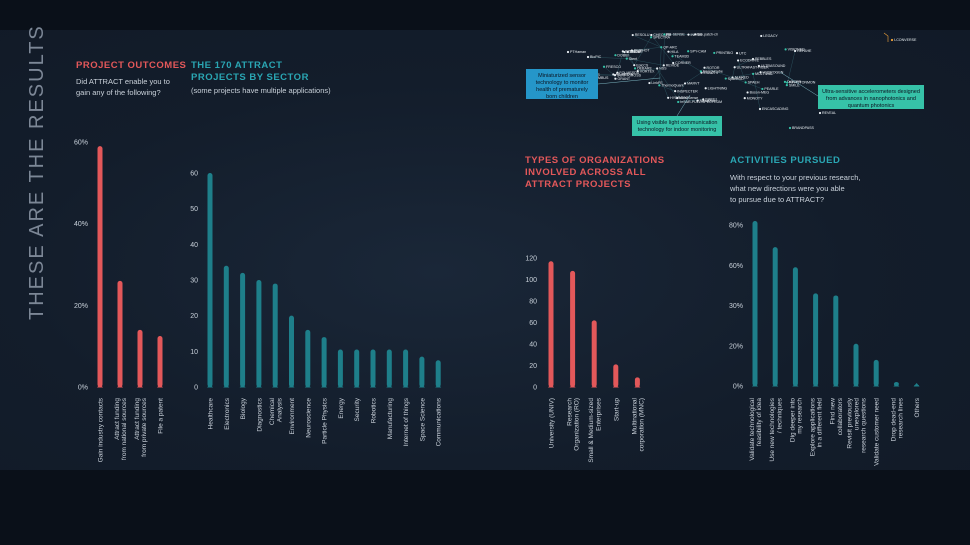 The height and width of the screenshot is (545, 970). What do you see at coordinates (773, 72) in the screenshot?
I see `network-node-label: HYDROGEN` at bounding box center [773, 72].